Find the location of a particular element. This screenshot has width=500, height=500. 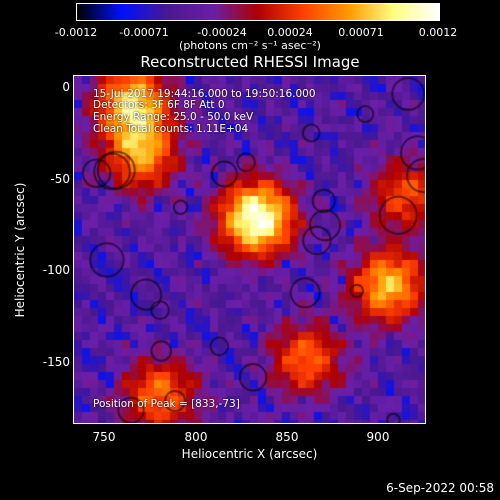

colorbar-tick-label: -0.00071 is located at coordinates (144, 32).